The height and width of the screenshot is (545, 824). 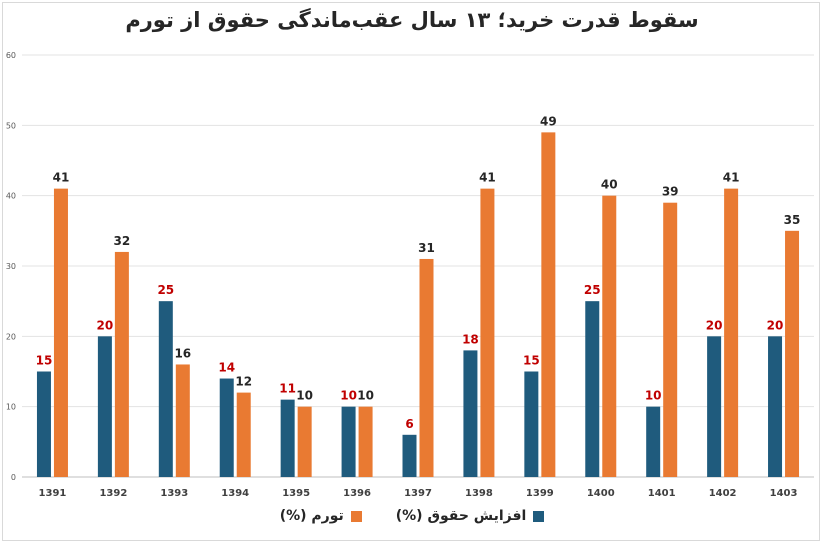 I want to click on y-tick-label: 40, so click(x=11, y=196).